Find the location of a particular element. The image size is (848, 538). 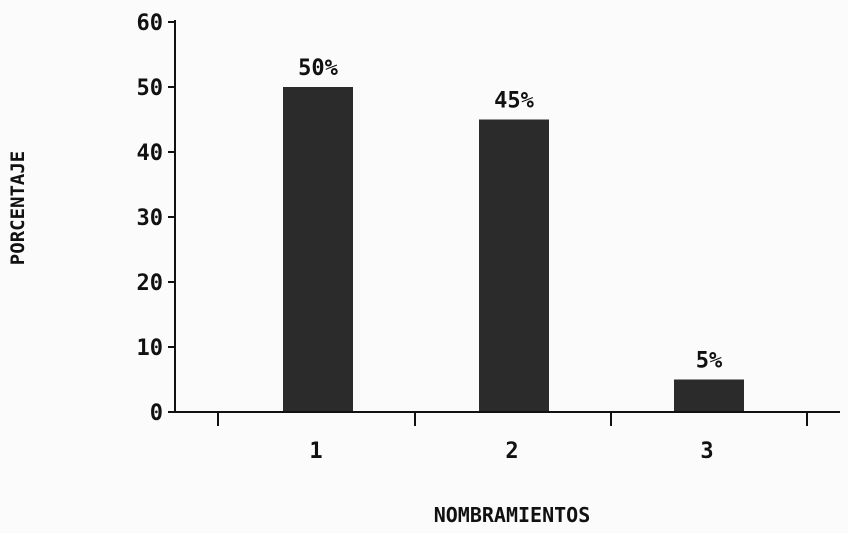

y-tick-label: 20 is located at coordinates (150, 283).